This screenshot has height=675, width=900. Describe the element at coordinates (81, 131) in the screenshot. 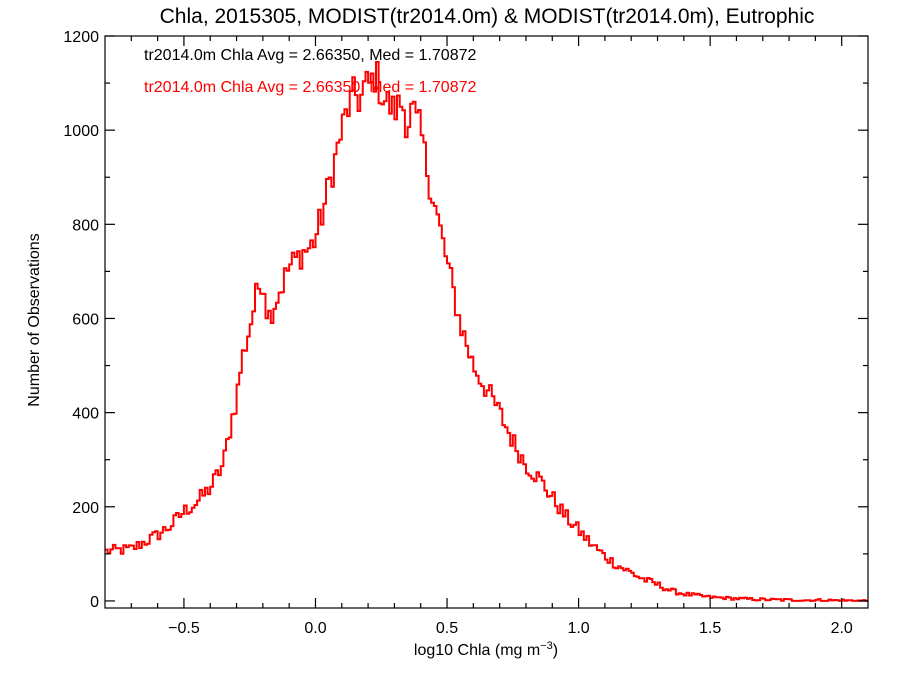

I see `y-tick-label: 1000` at that location.